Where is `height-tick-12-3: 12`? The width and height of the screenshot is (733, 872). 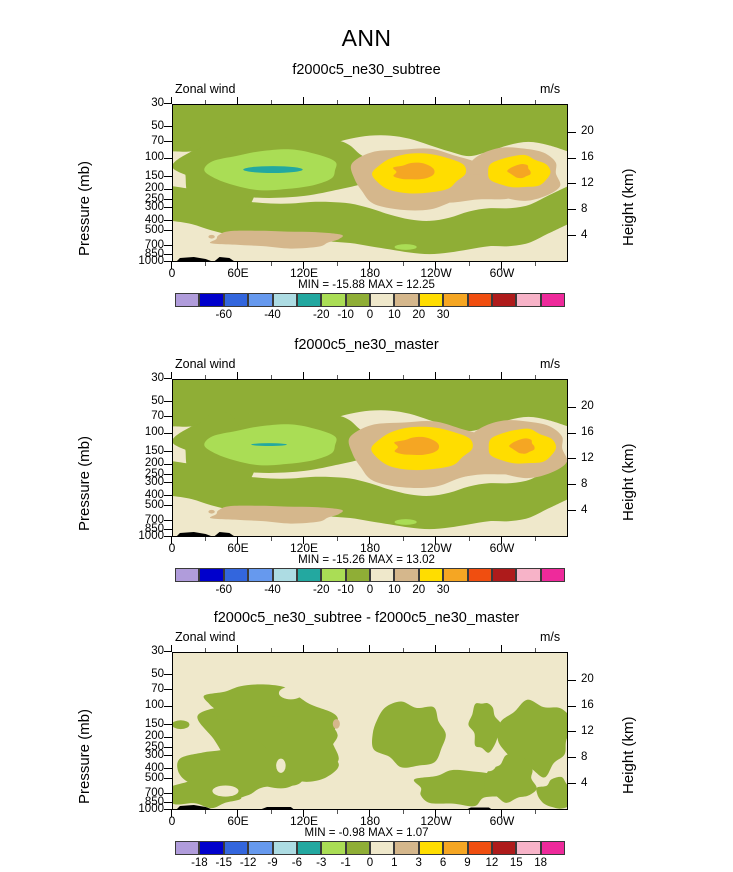
height-tick-12-3: 12 is located at coordinates (587, 731).